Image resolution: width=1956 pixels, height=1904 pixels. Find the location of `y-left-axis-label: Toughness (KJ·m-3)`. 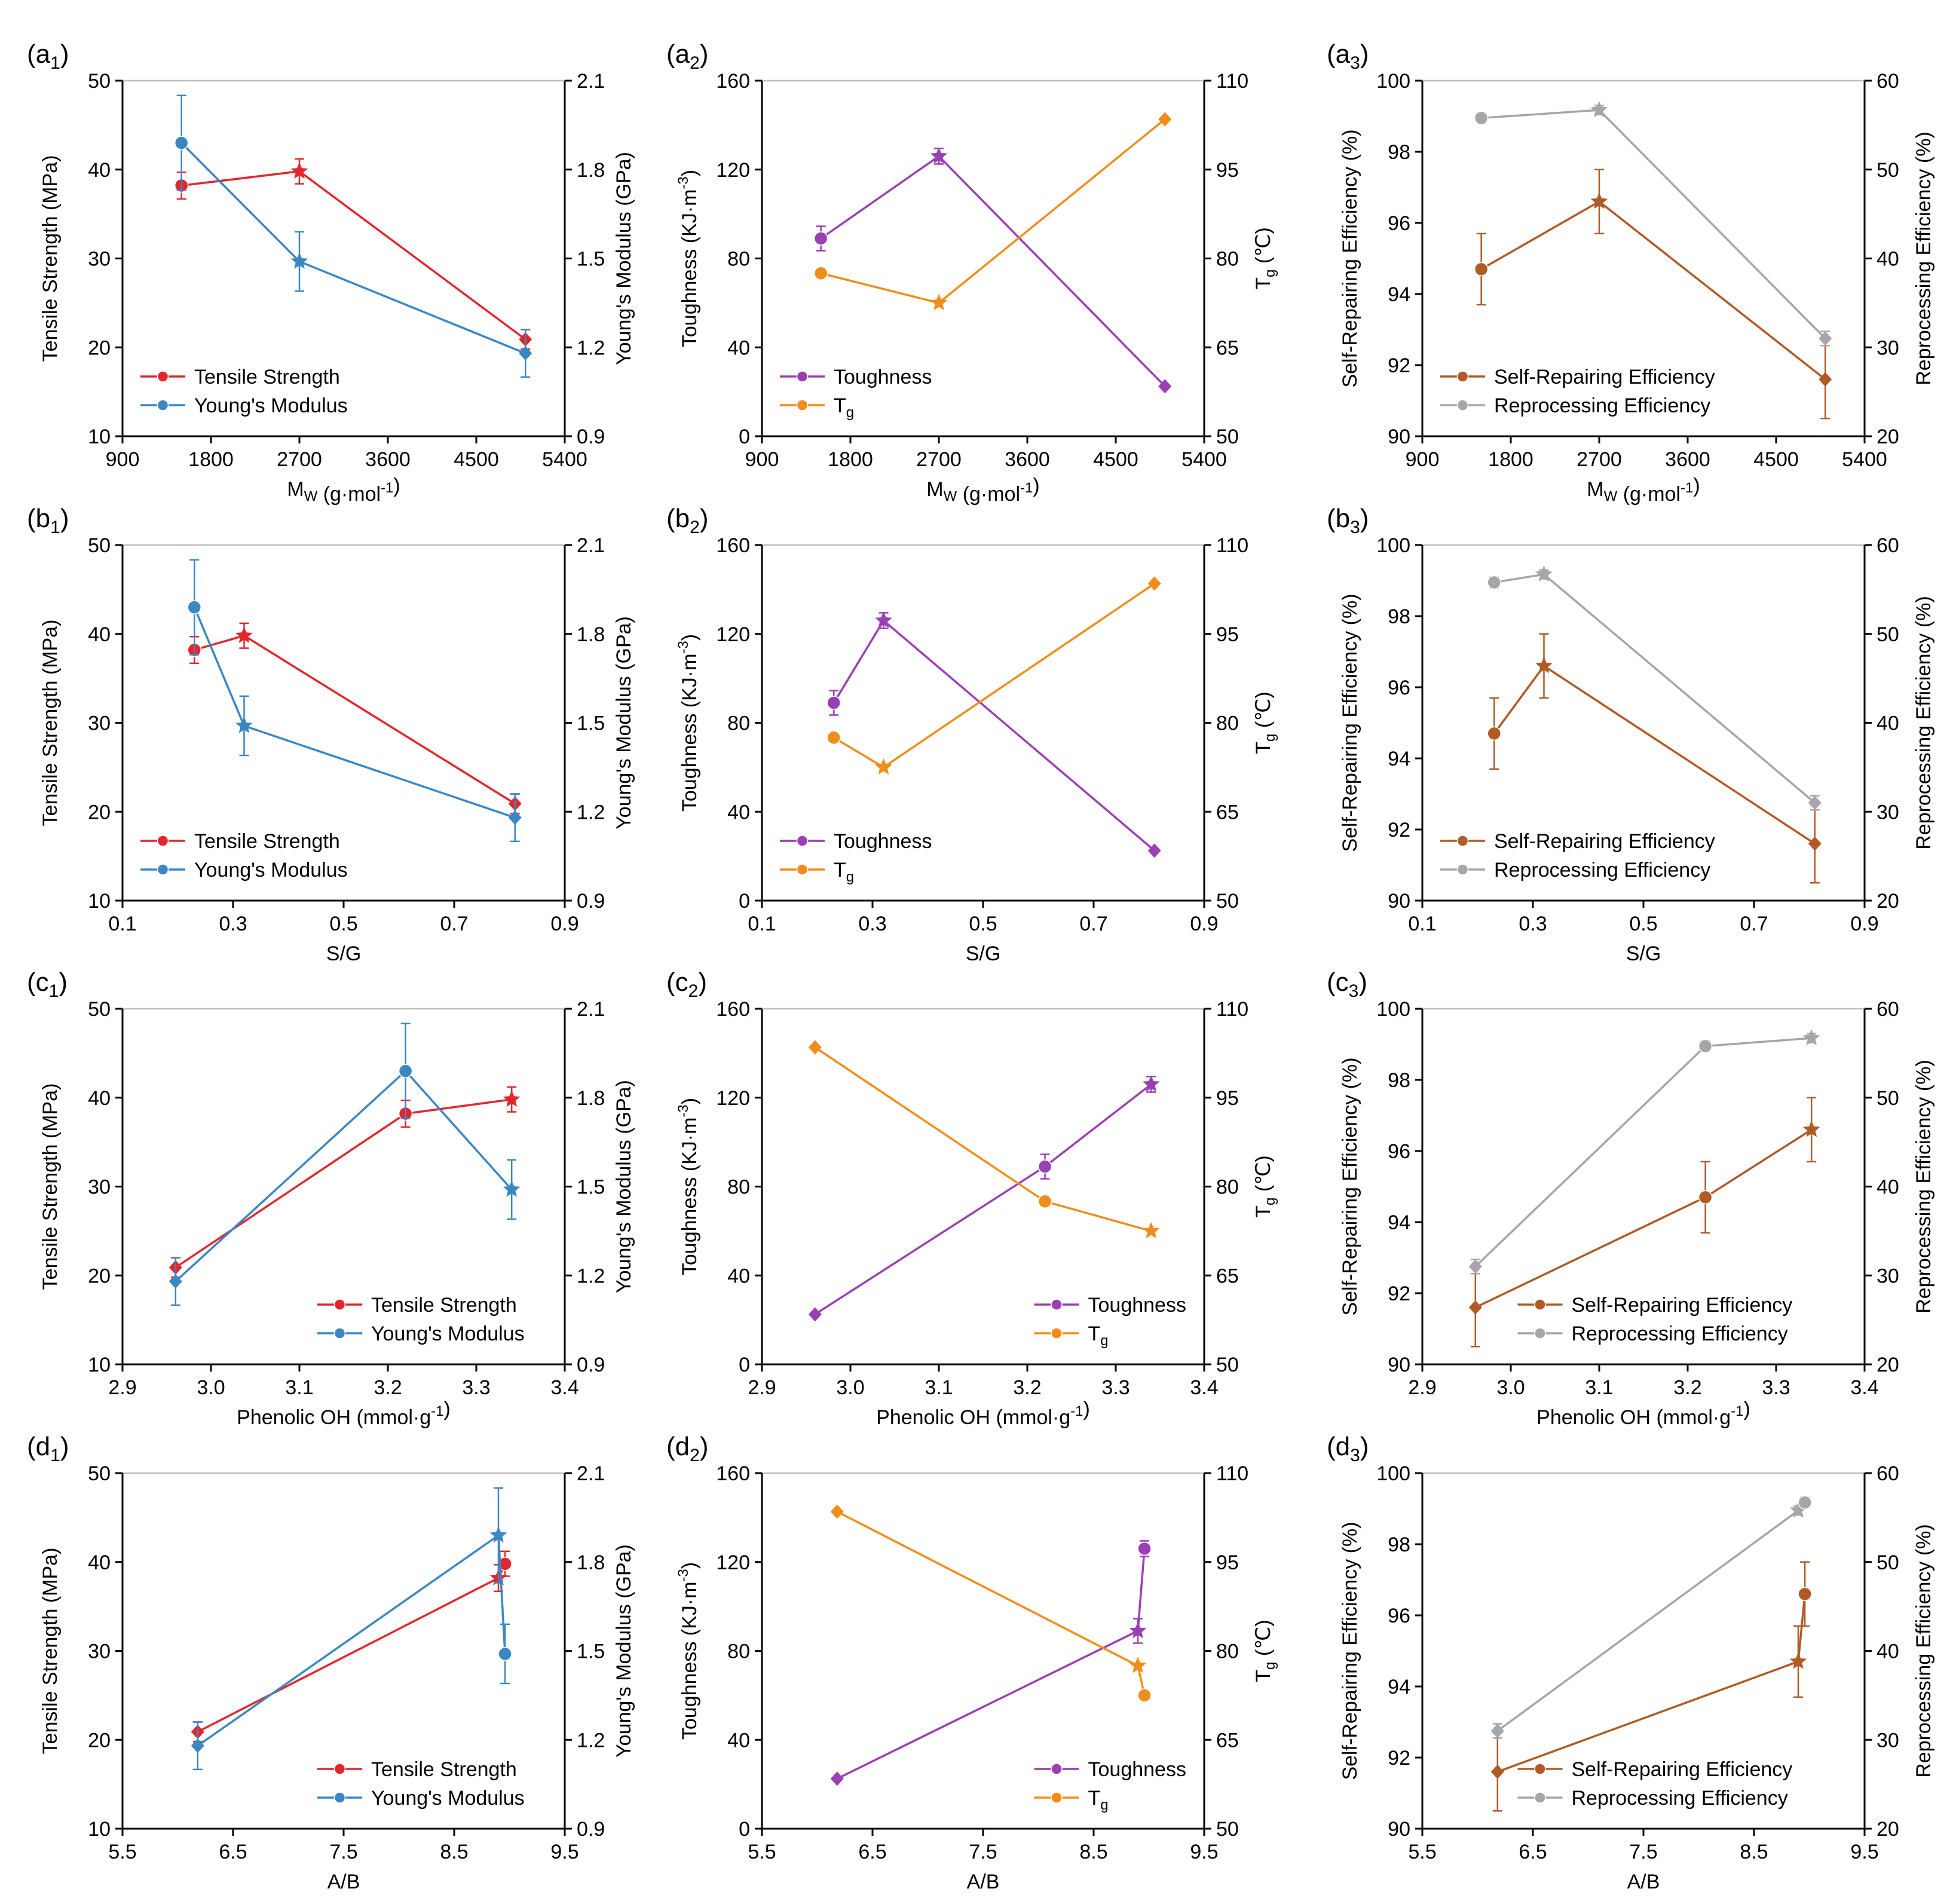

y-left-axis-label: Toughness (KJ·m-3) is located at coordinates (688, 723).